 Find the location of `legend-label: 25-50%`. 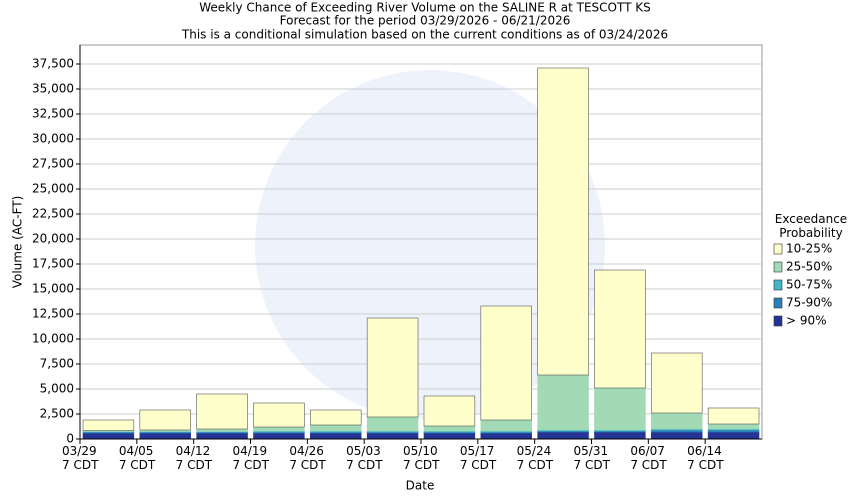

legend-label: 25-50% is located at coordinates (809, 267).